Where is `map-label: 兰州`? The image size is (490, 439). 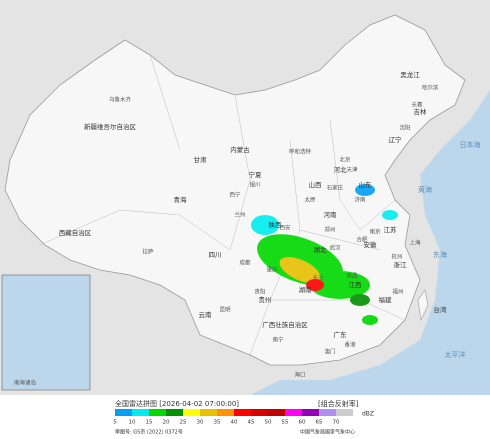
map-label: 兰州 is located at coordinates (239, 215).